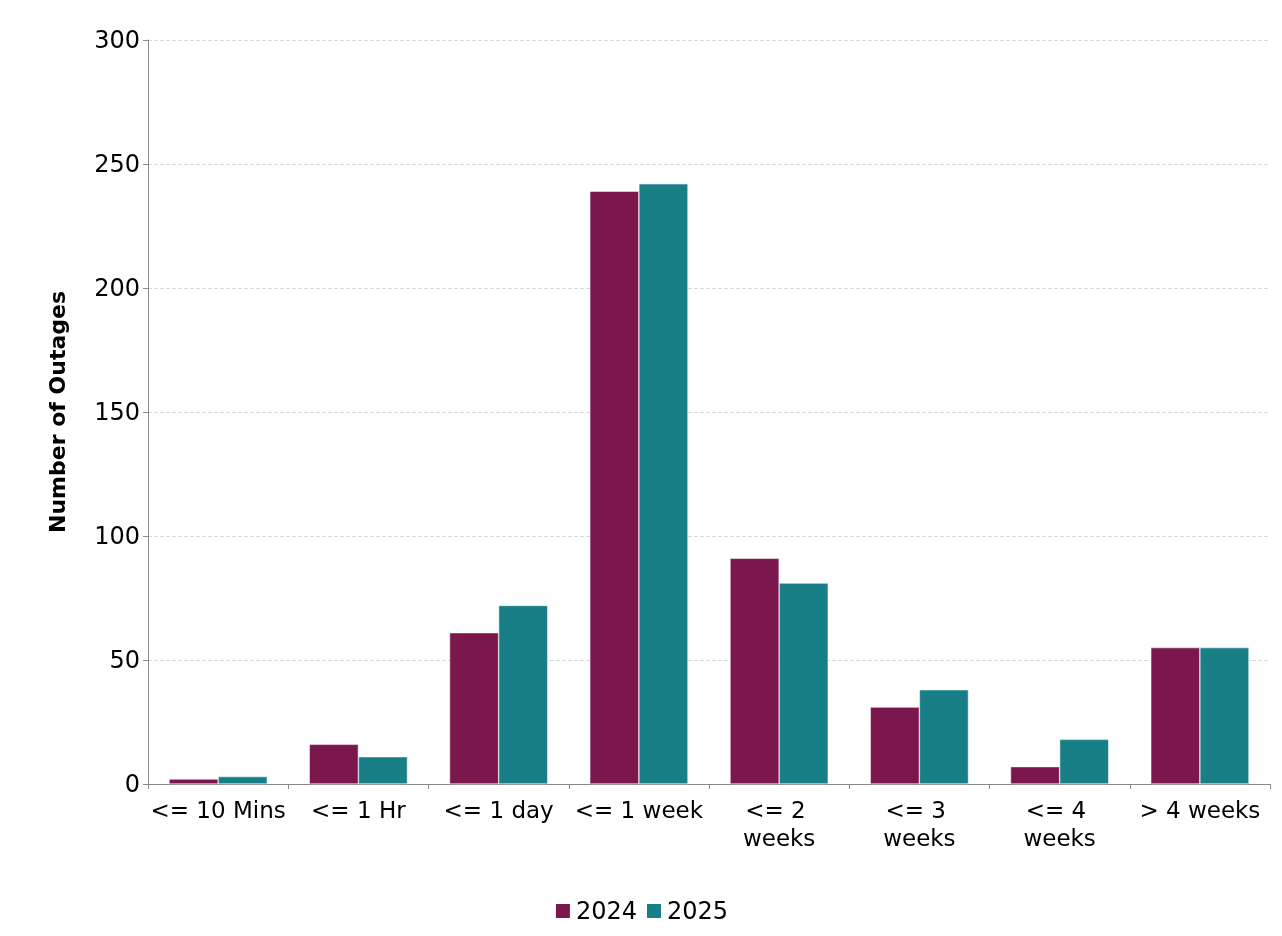 The height and width of the screenshot is (936, 1282). I want to click on y-tick-label: 150, so click(117, 412).